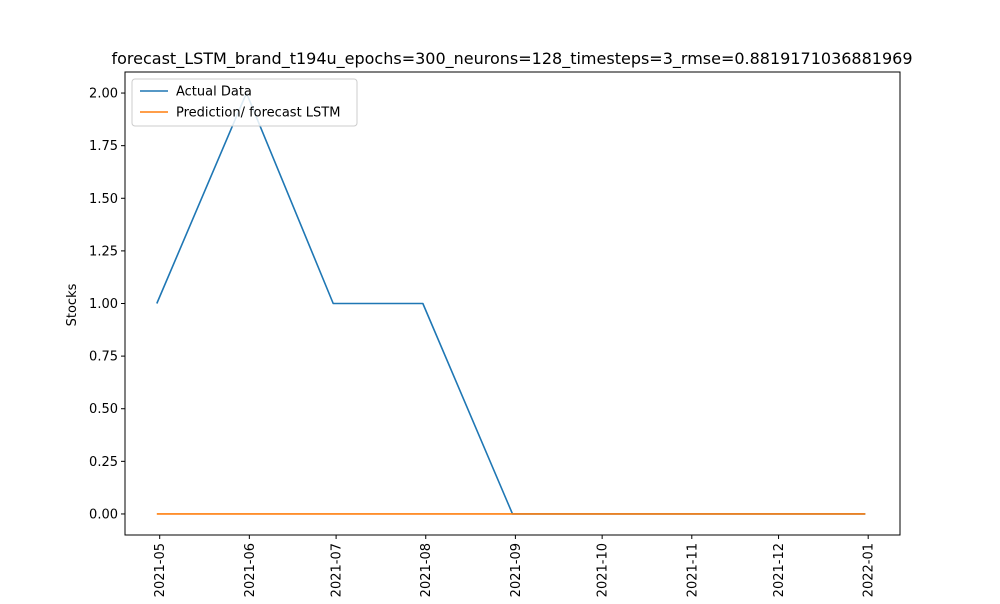 The height and width of the screenshot is (604, 1000). I want to click on x-tick-label: 2021-05, so click(160, 570).